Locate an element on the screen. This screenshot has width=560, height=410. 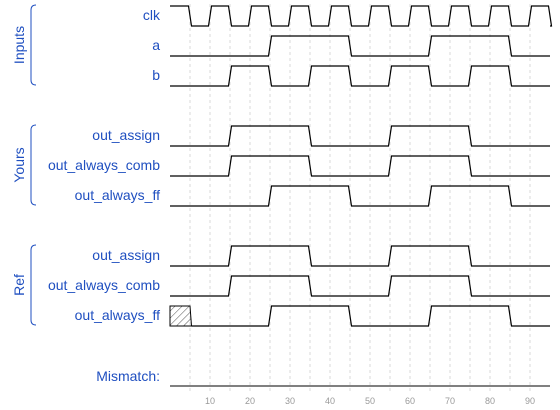
signal-label-ref-out-always-ff: out_always_ff is located at coordinates (117, 315).